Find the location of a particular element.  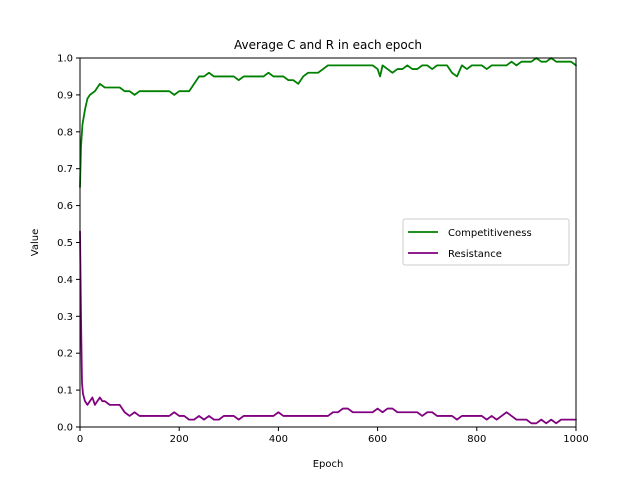

legend-label-resistance: Resistance is located at coordinates (475, 254).